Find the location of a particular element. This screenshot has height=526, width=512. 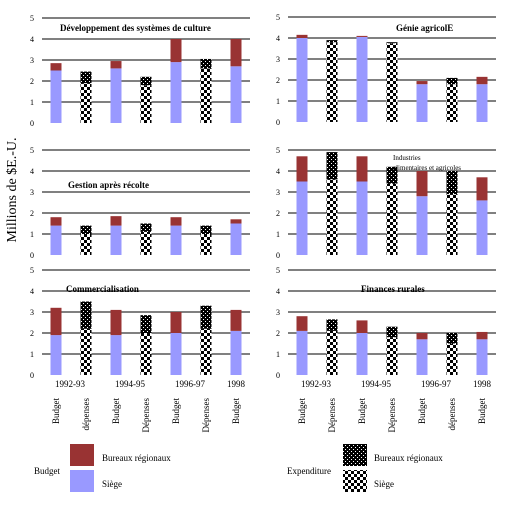

legend-bureaux-pattern-swatch is located at coordinates (355, 455).